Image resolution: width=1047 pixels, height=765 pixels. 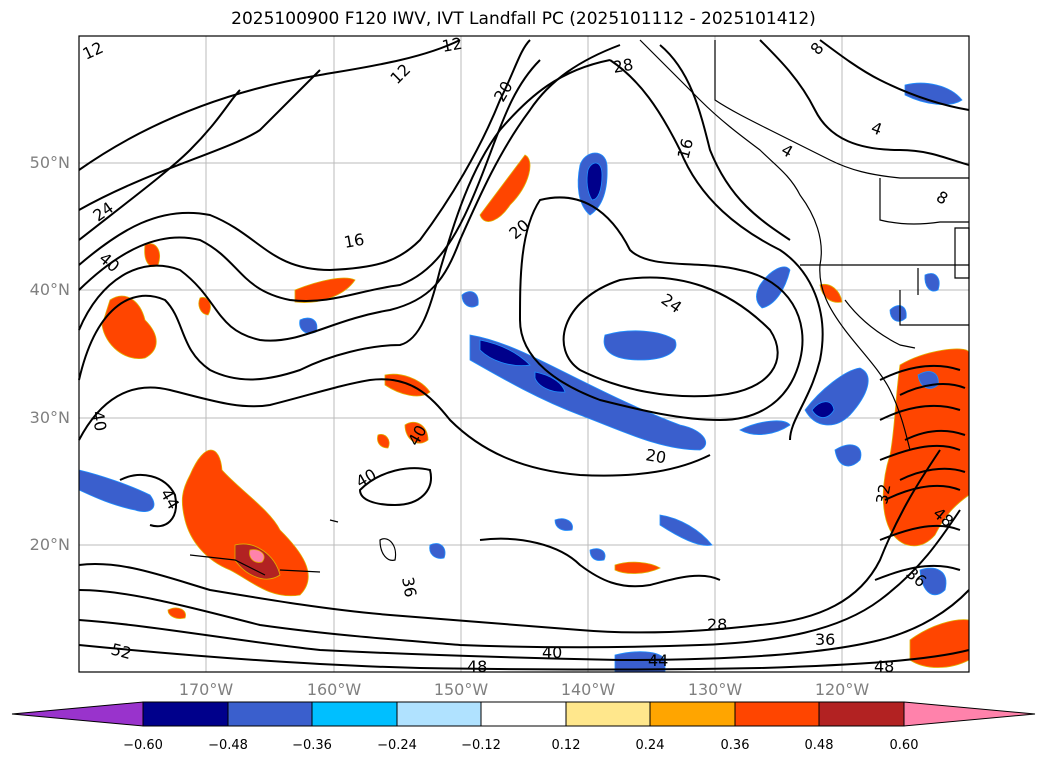 I want to click on lon-label: 170°W, so click(x=206, y=689).